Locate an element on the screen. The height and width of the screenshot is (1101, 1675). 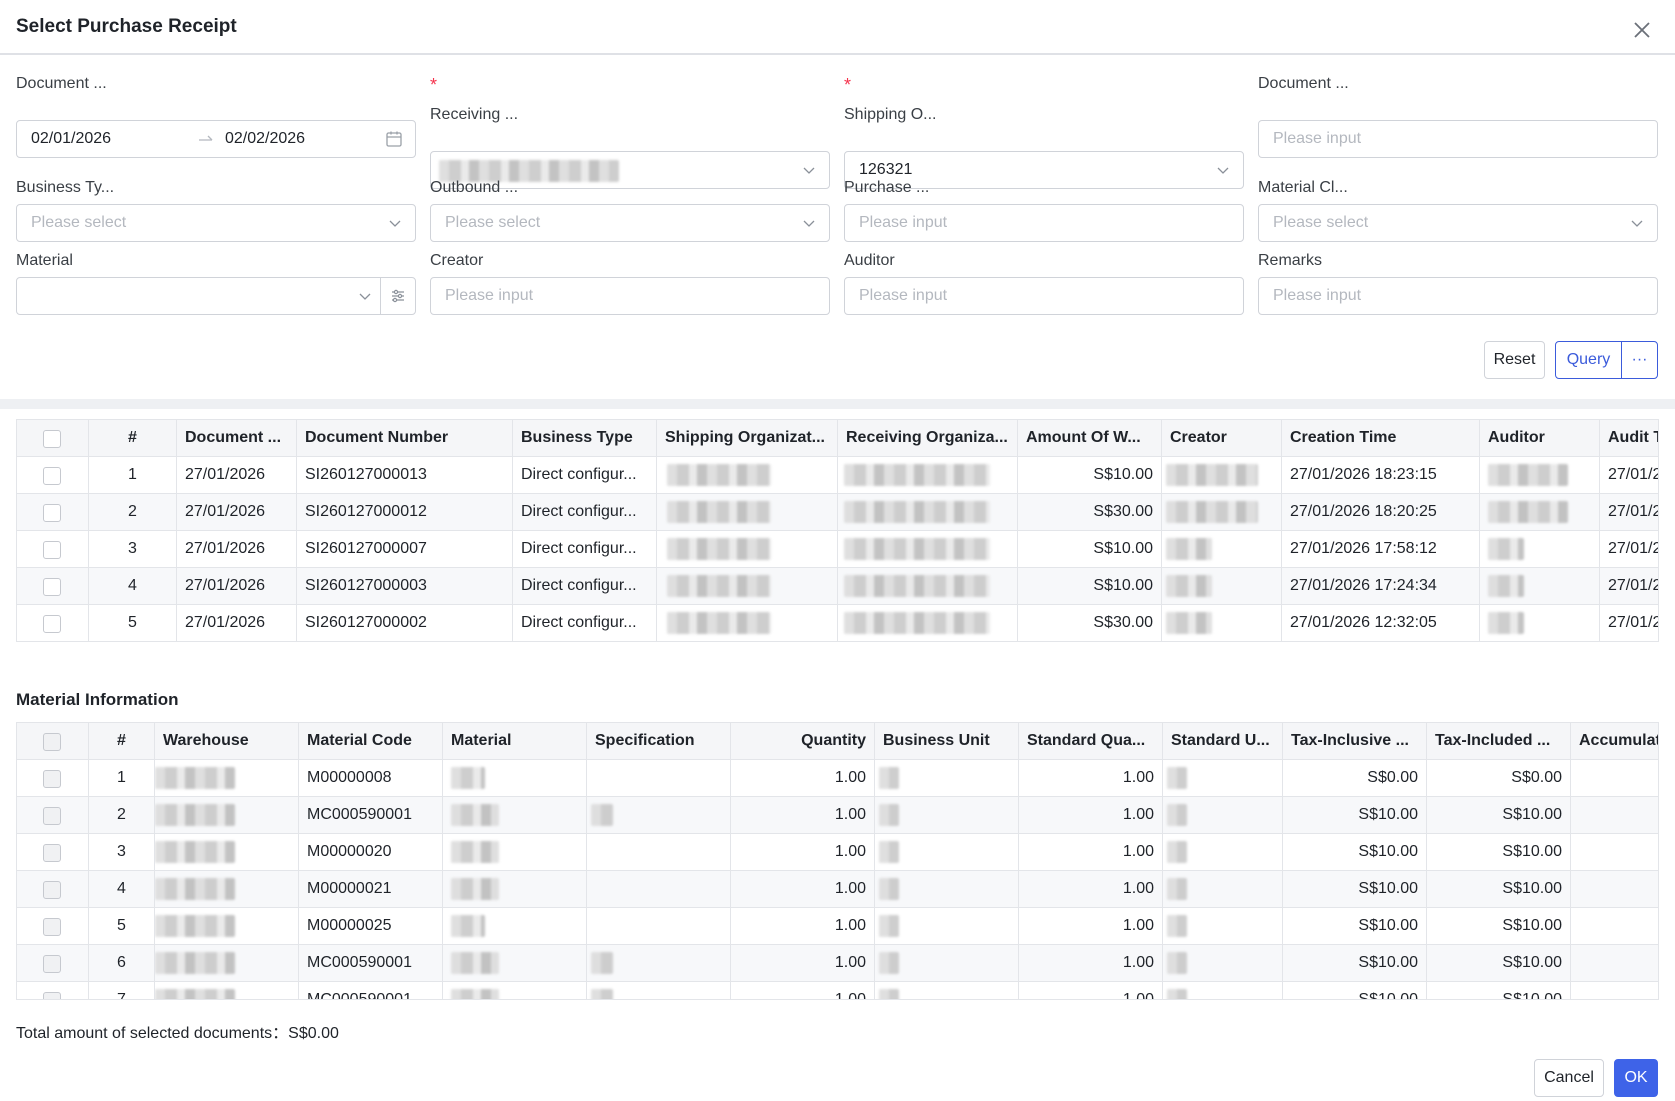
col-creation-time: Creation Time is located at coordinates (1381, 438).